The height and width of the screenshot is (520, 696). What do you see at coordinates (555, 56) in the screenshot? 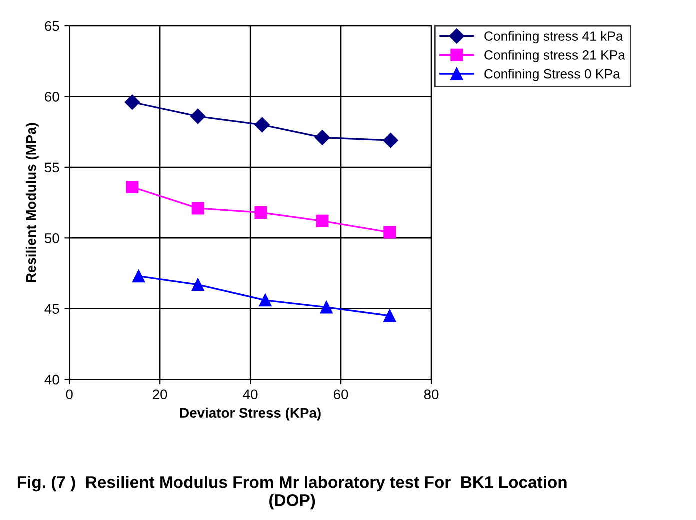
I see `legend-label: Confining stress 21 KPa` at bounding box center [555, 56].